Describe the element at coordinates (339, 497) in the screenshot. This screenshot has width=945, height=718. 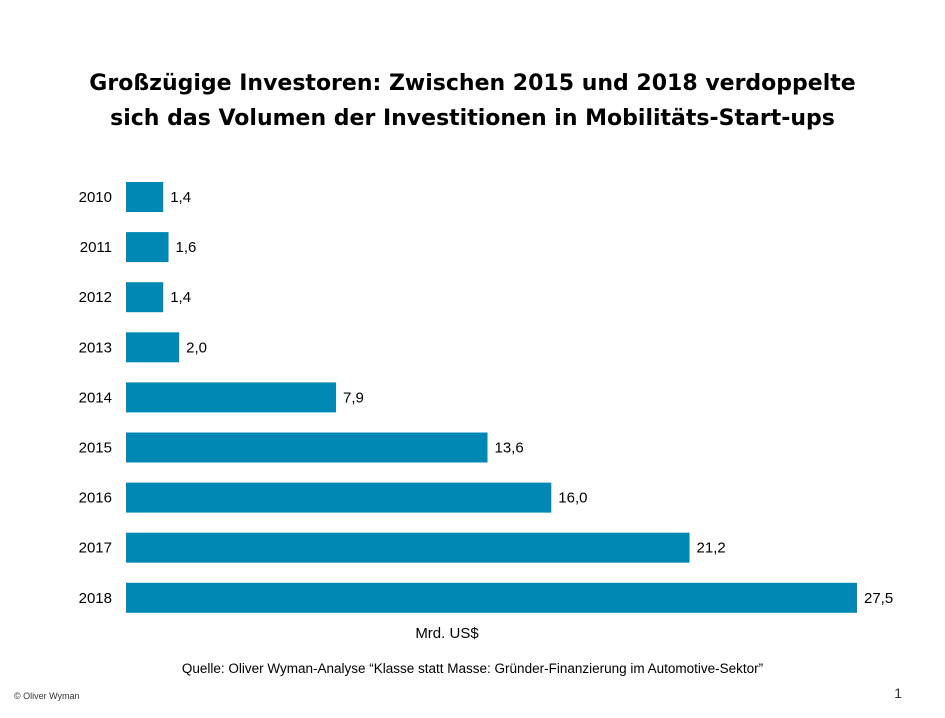
I see `bar-2016` at that location.